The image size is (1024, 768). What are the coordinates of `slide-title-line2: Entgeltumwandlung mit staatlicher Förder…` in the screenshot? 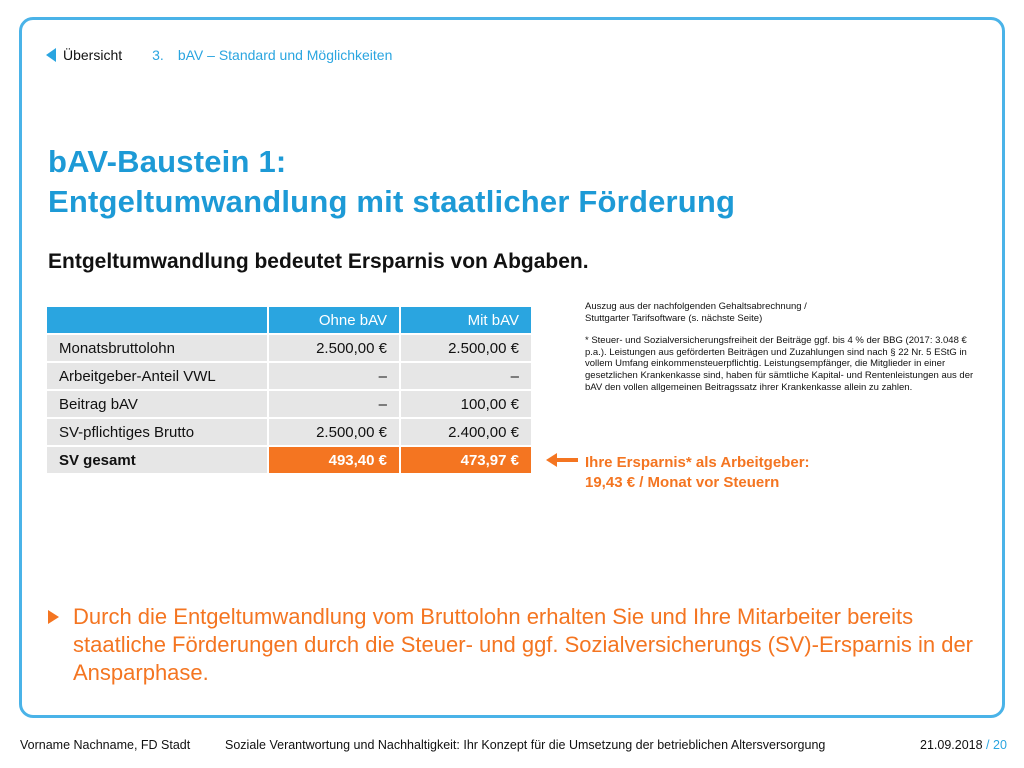 It's located at (392, 201).